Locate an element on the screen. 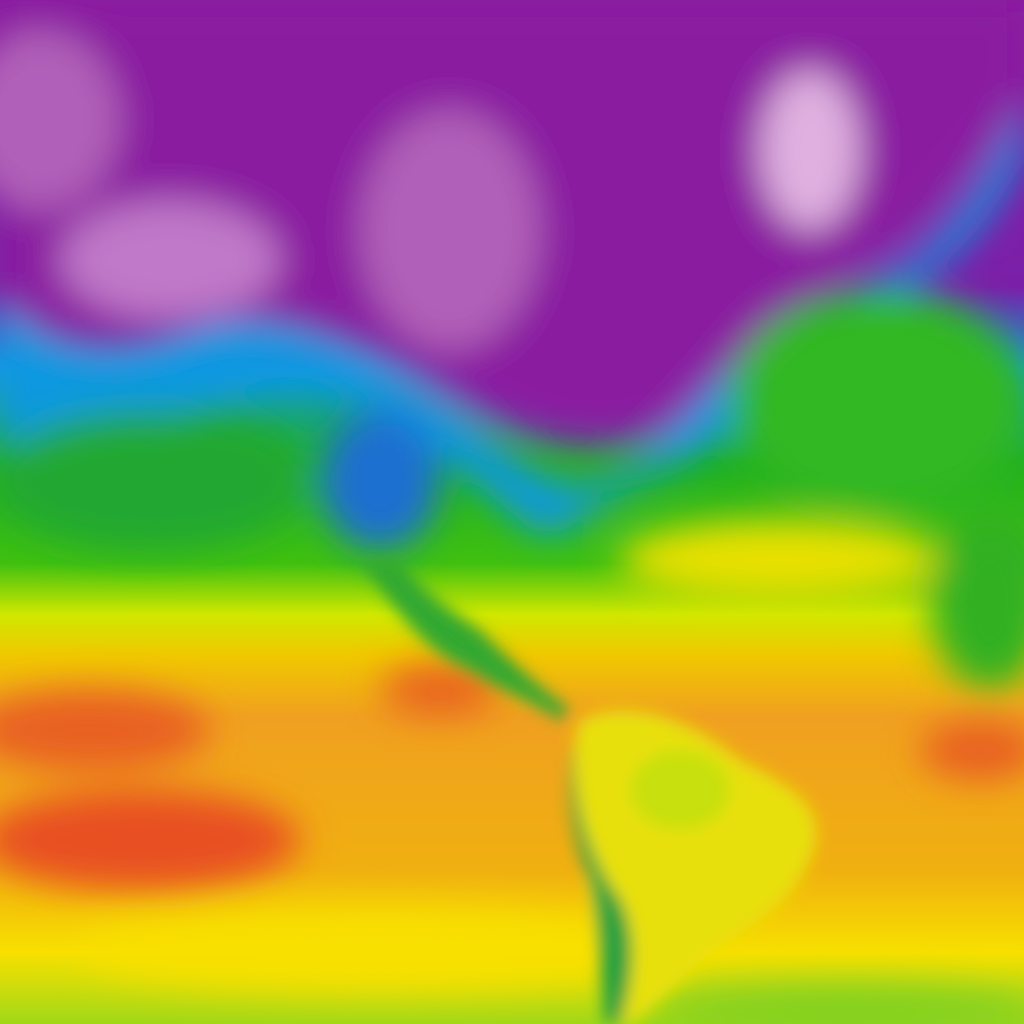 This screenshot has height=1024, width=1024. andes-cool is located at coordinates (601, 882).